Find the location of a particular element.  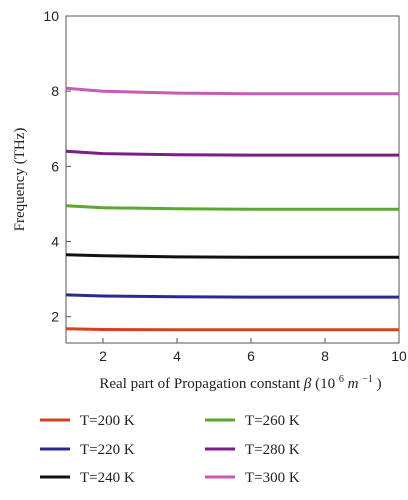

legend-label: T=220 K is located at coordinates (107, 450).